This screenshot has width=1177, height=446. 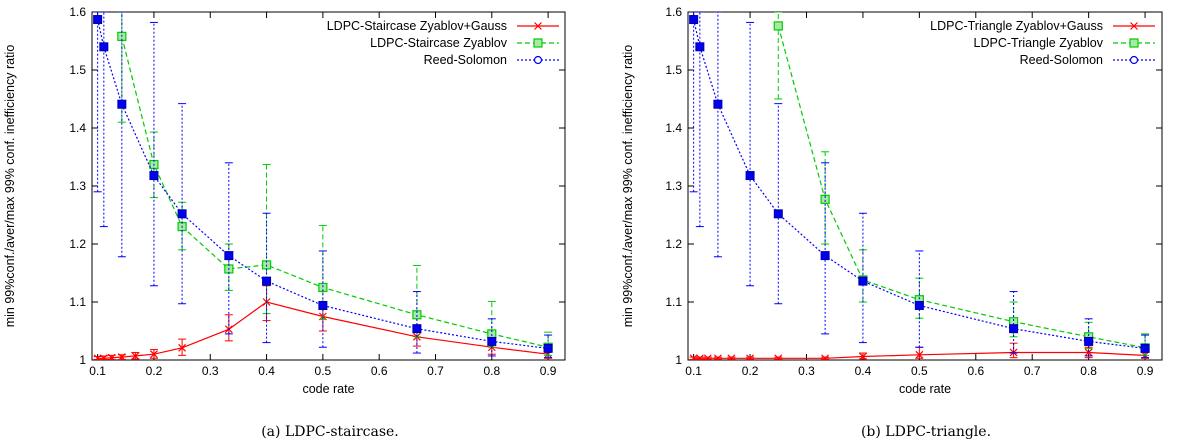 What do you see at coordinates (673, 70) in the screenshot?
I see `y-tick-label: 1.5` at bounding box center [673, 70].